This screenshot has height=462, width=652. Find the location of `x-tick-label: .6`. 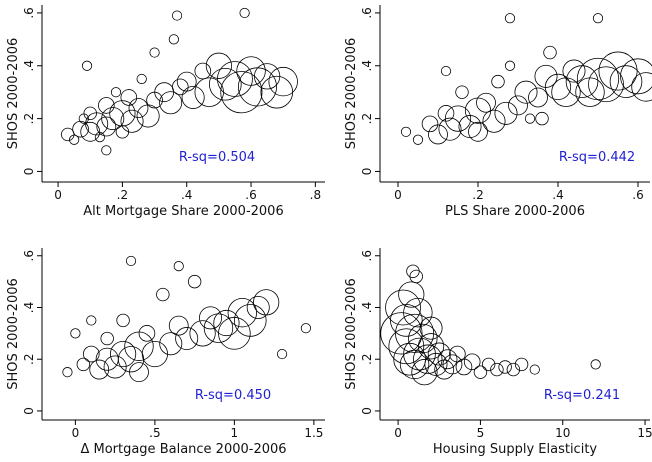

x-tick-label: .6 is located at coordinates (637, 195).